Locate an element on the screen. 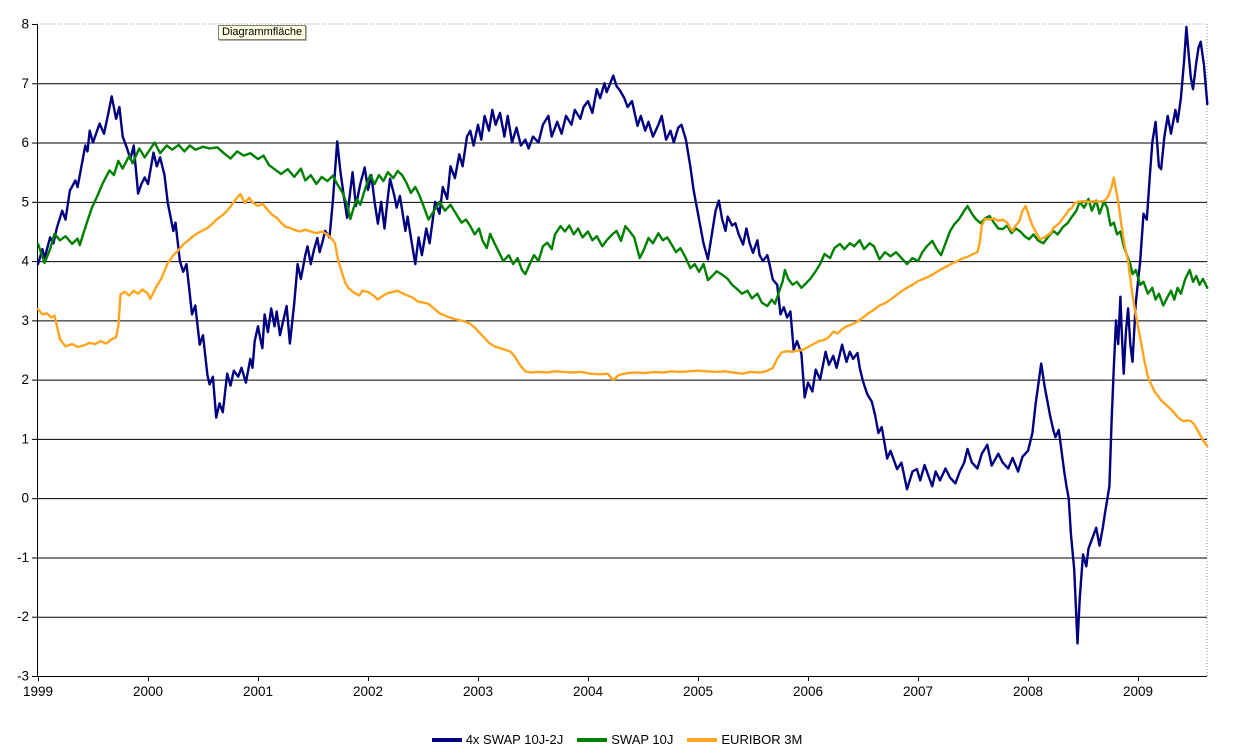  tooltip-text: Diagrammfläche is located at coordinates (262, 32).